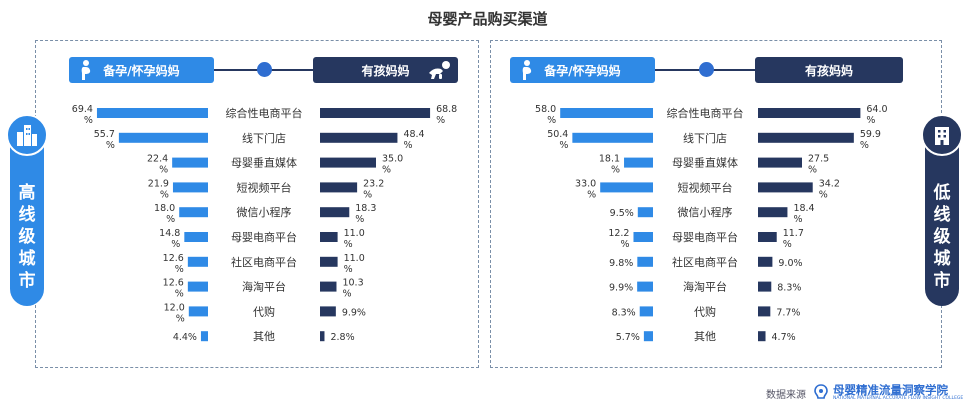 The width and height of the screenshot is (975, 414). What do you see at coordinates (870, 134) in the screenshot?
I see `value-label-withkid: 59.9` at bounding box center [870, 134].